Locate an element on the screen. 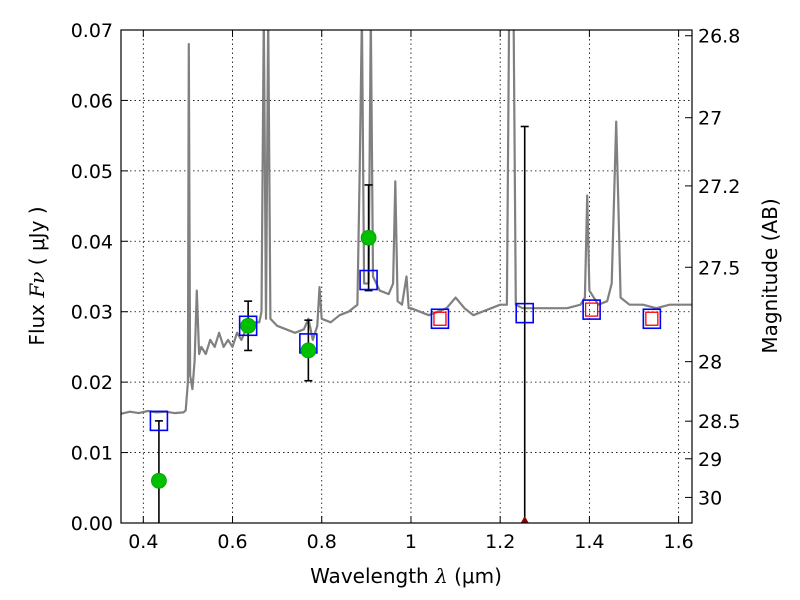  y-tick-label: 0.06 is located at coordinates (92, 101).